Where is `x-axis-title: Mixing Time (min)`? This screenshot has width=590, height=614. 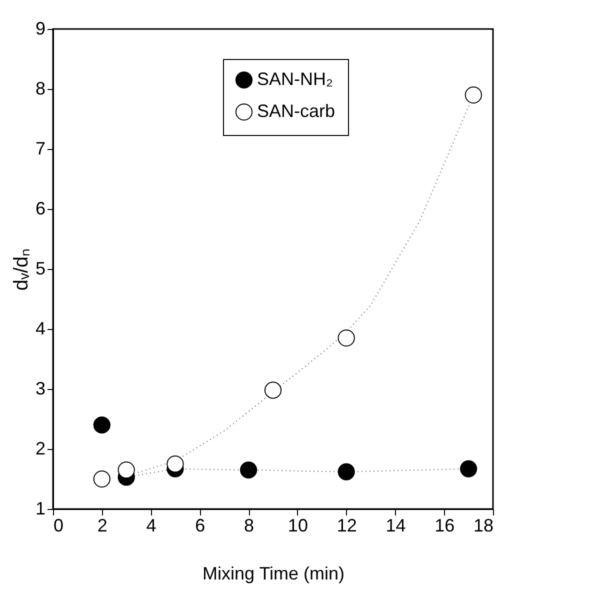 x-axis-title: Mixing Time (min) is located at coordinates (273, 574).